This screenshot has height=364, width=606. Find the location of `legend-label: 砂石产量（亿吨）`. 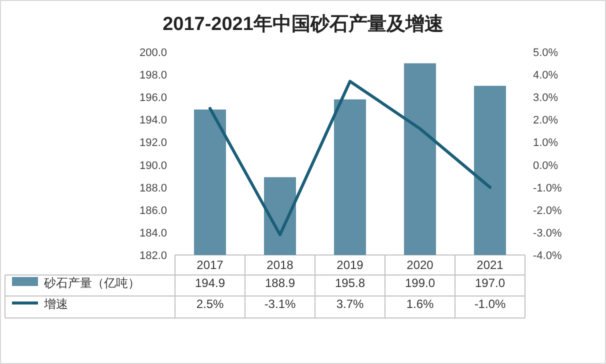

legend-label: 砂石产量（亿吨） is located at coordinates (91, 283).